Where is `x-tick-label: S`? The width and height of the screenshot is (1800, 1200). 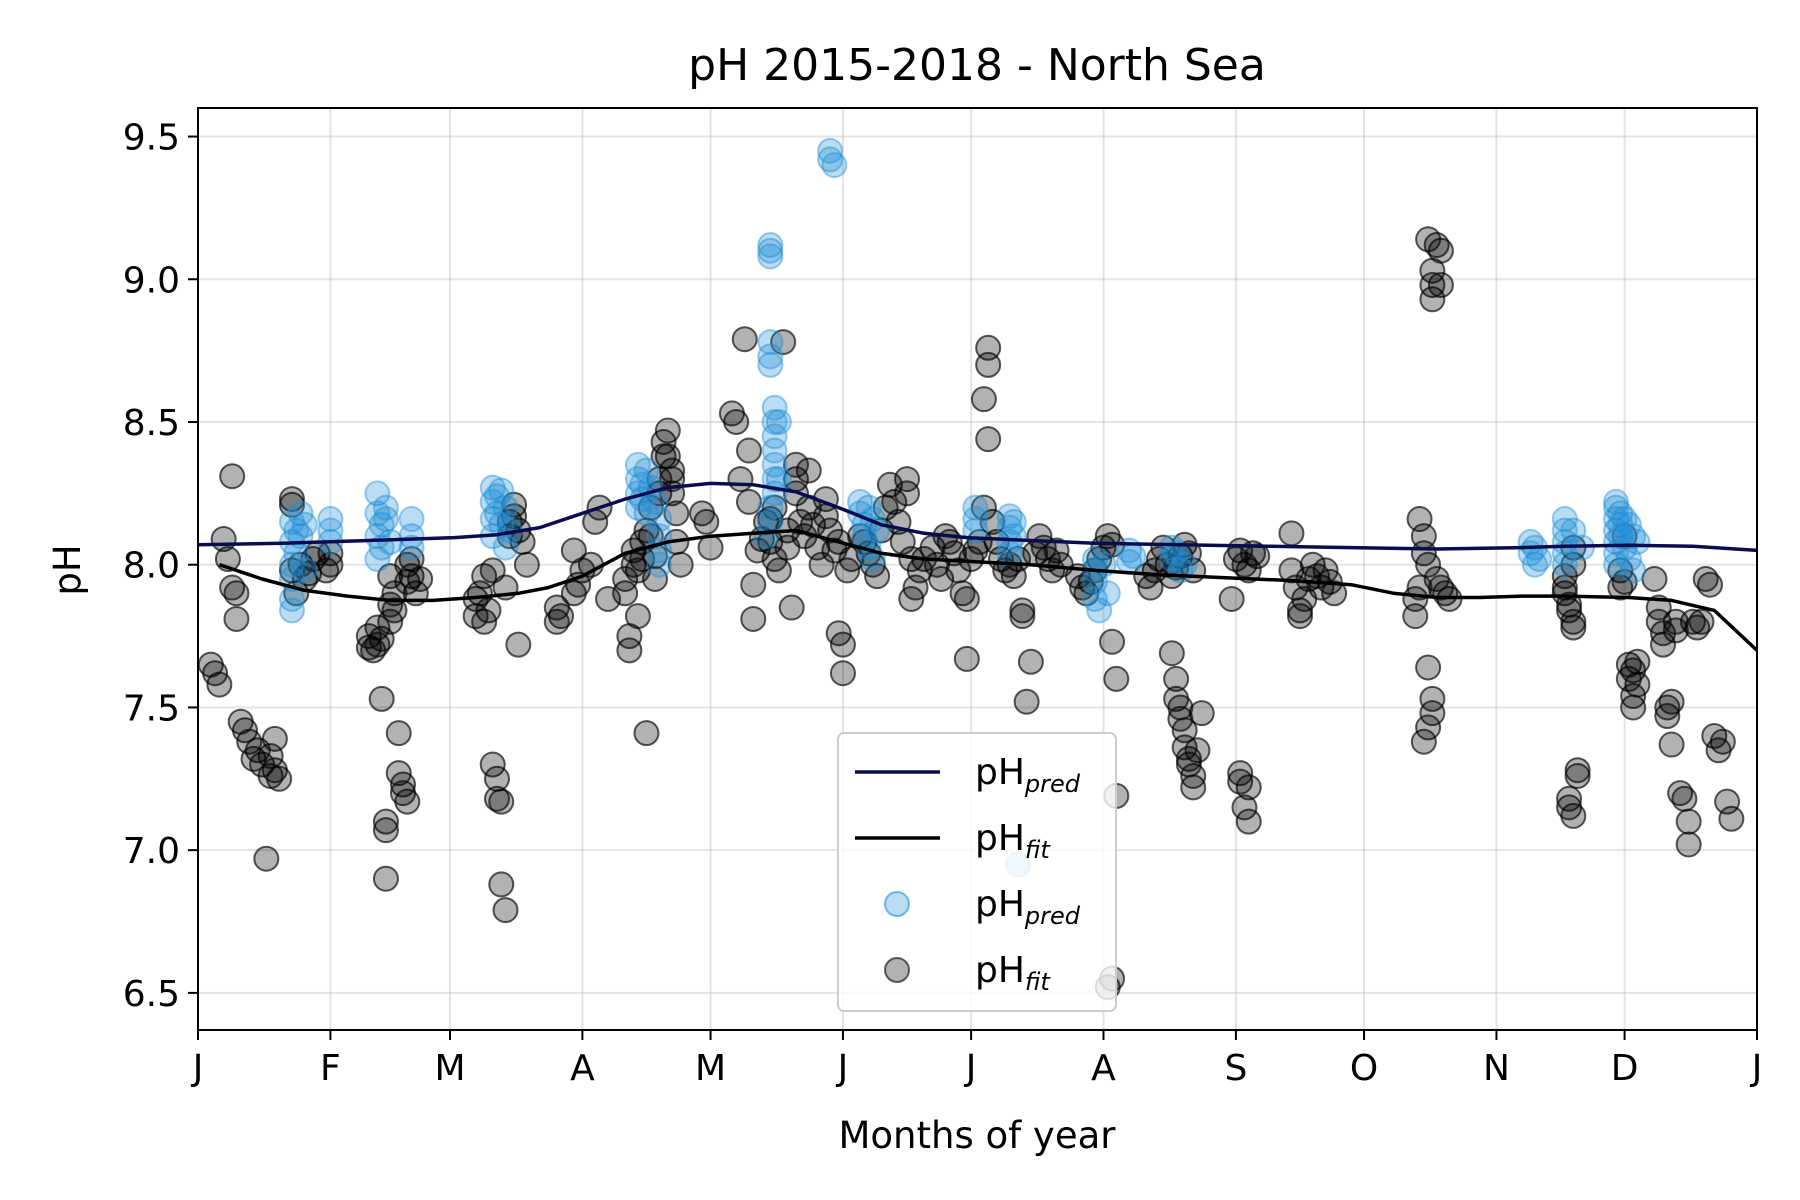
x-tick-label: S is located at coordinates (1235, 1068).